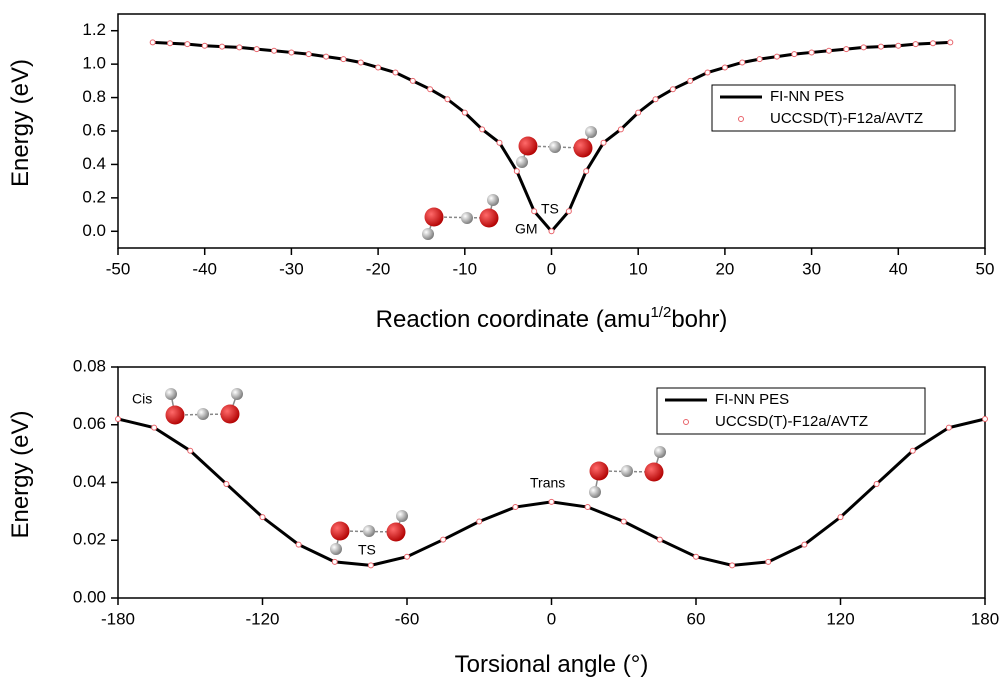 The width and height of the screenshot is (1005, 686). What do you see at coordinates (660, 312) in the screenshot?
I see `x-axis-title-part: 1/2` at bounding box center [660, 312].